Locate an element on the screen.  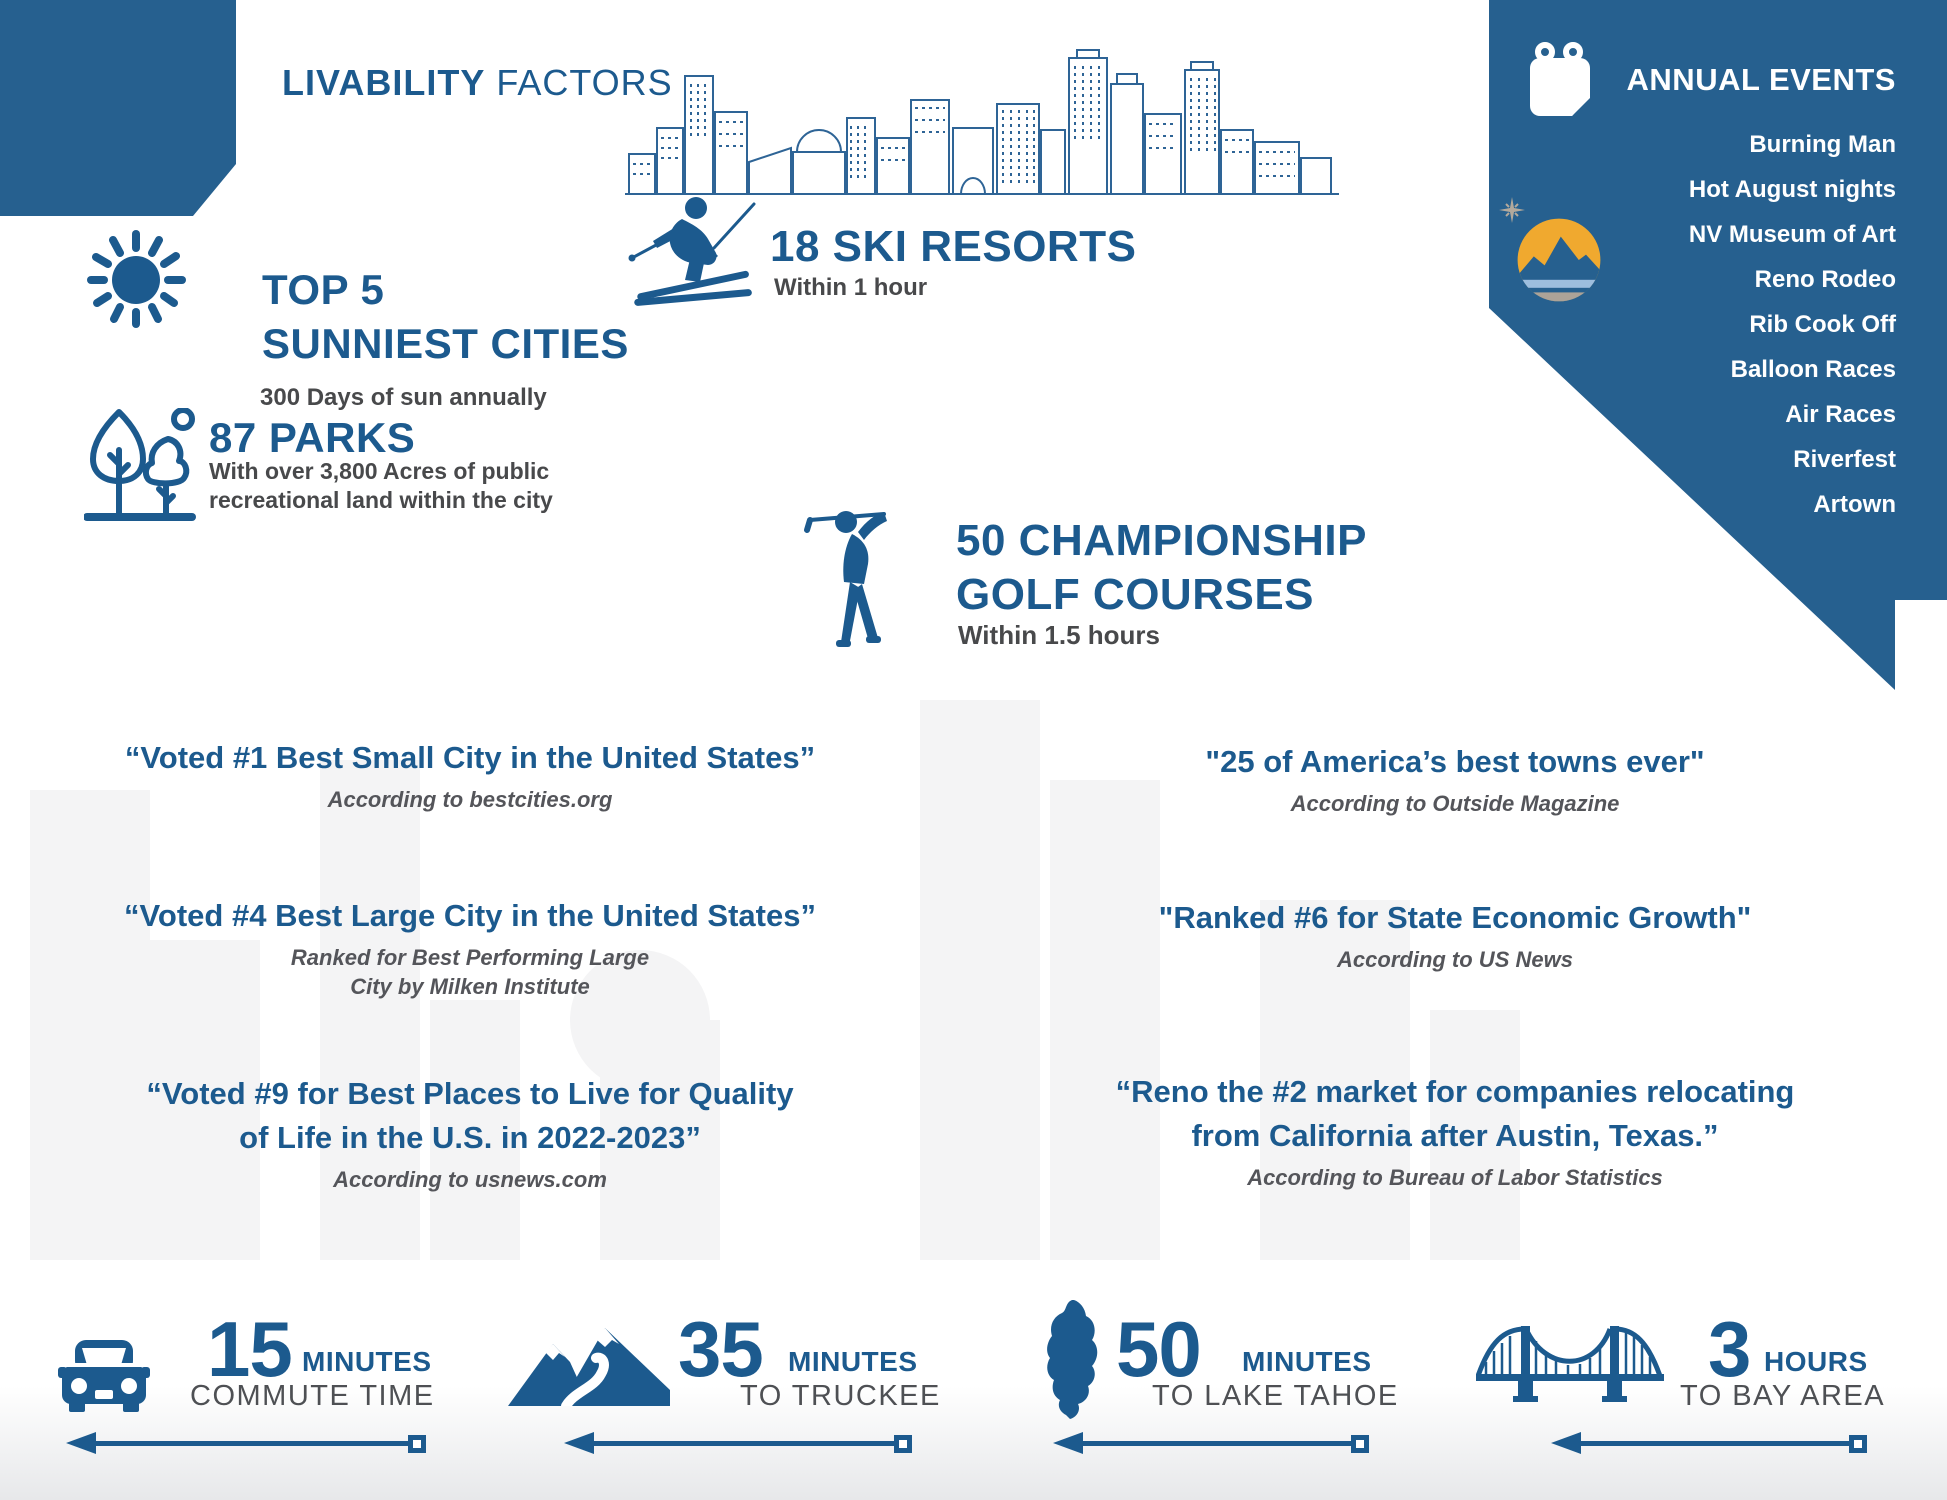
why-reno-badge is located at coordinates (118, 108).